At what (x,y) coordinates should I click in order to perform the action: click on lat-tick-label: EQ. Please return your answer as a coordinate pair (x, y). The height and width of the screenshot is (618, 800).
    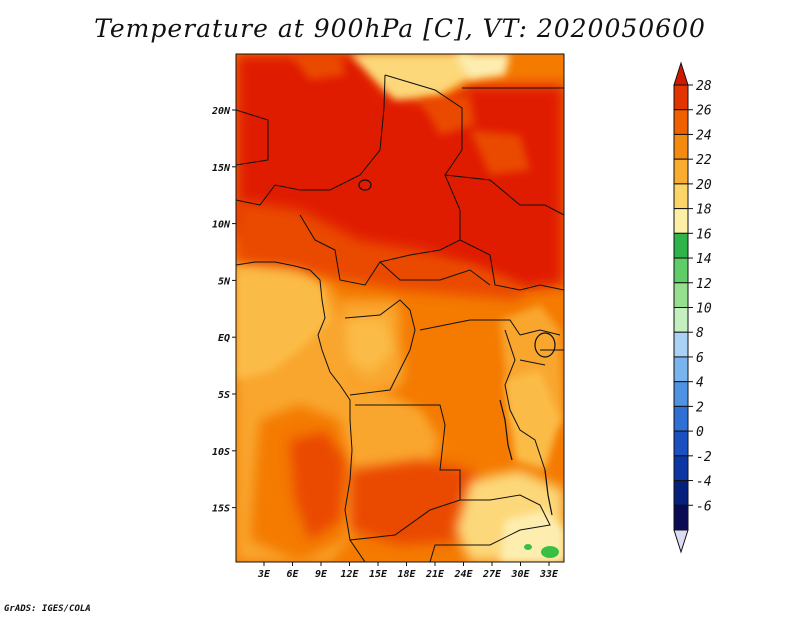
    Looking at the image, I should click on (224, 338).